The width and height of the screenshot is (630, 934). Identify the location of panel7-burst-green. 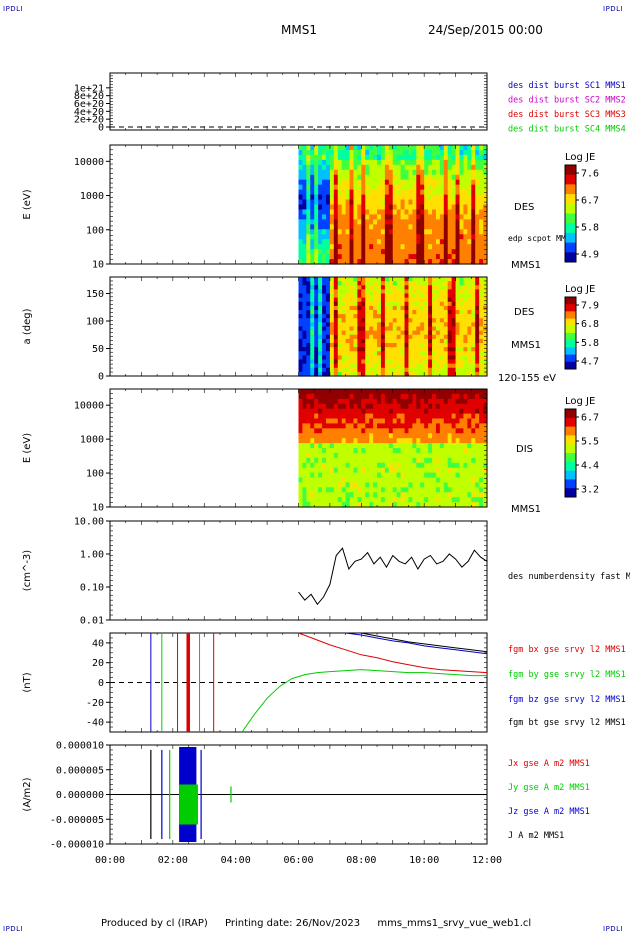
(188, 804).